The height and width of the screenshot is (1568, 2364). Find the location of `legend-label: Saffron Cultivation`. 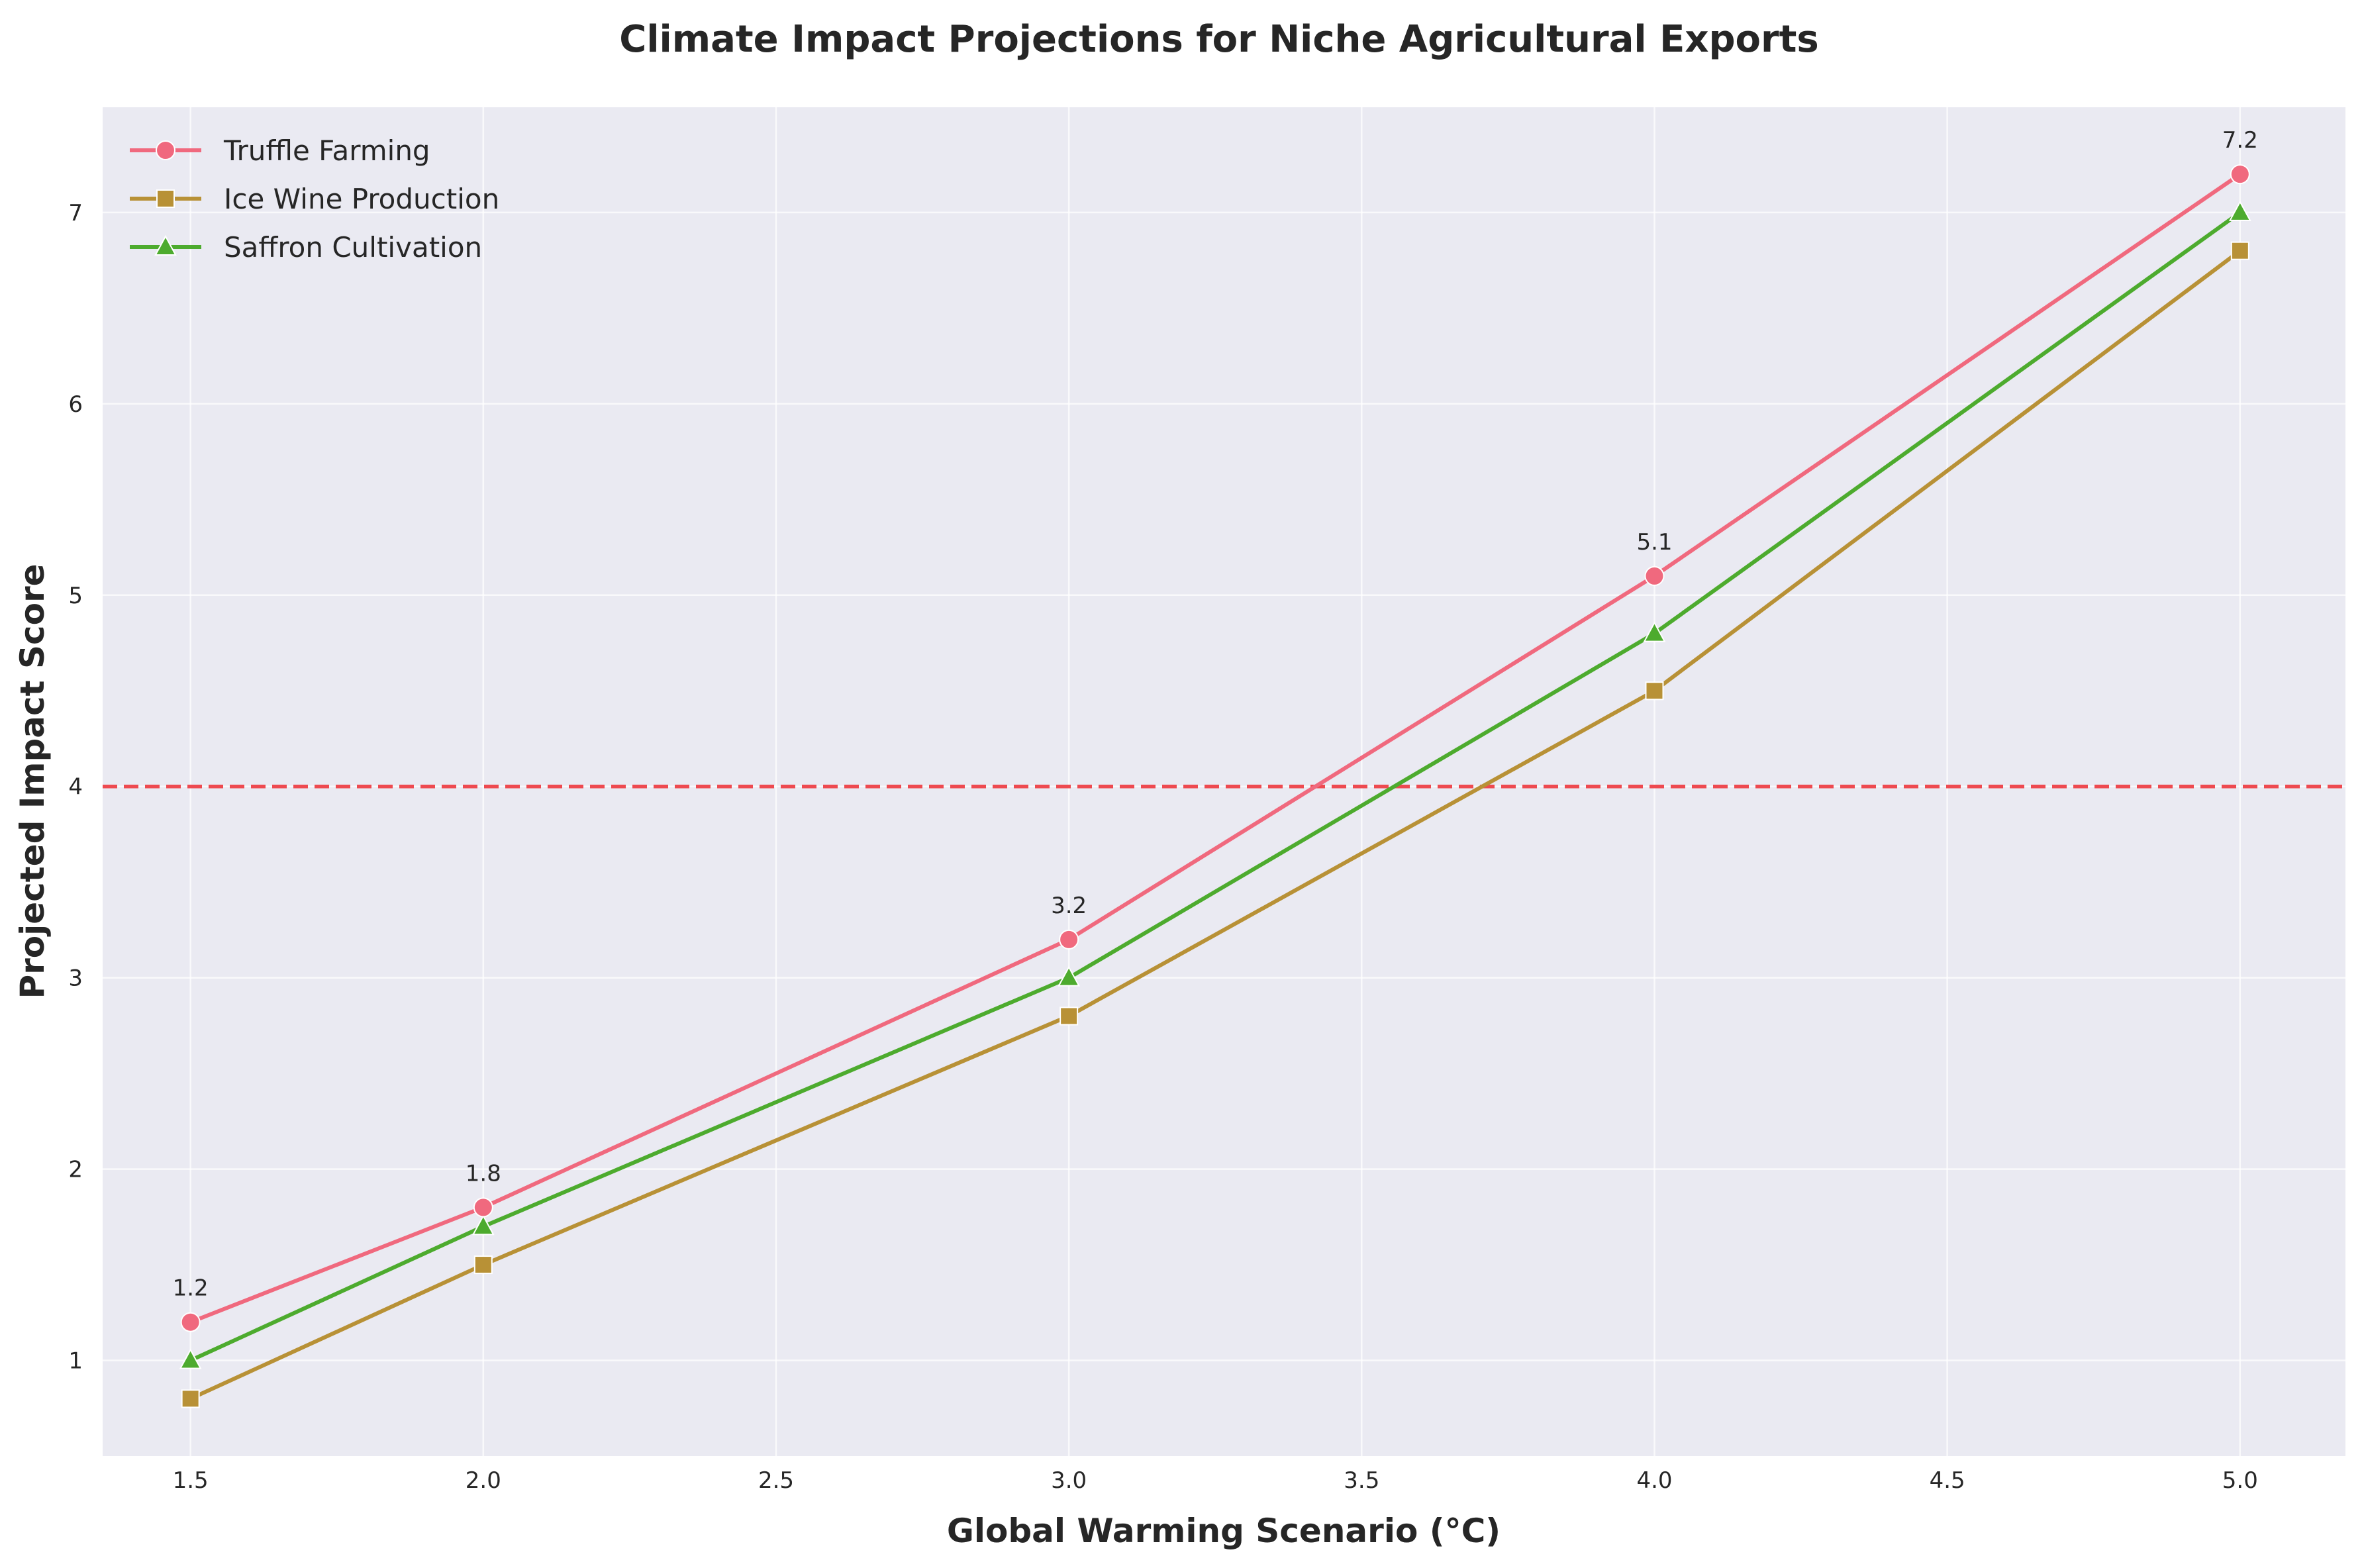

legend-label: Saffron Cultivation is located at coordinates (353, 247).